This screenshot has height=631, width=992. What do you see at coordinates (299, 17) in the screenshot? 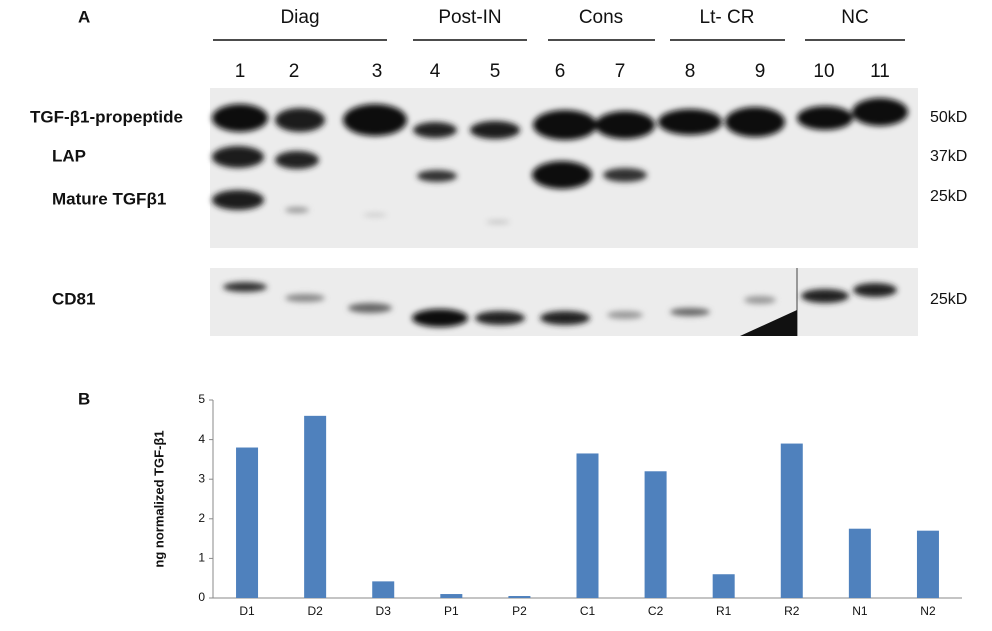
I see `group-label: Diag` at bounding box center [299, 17].